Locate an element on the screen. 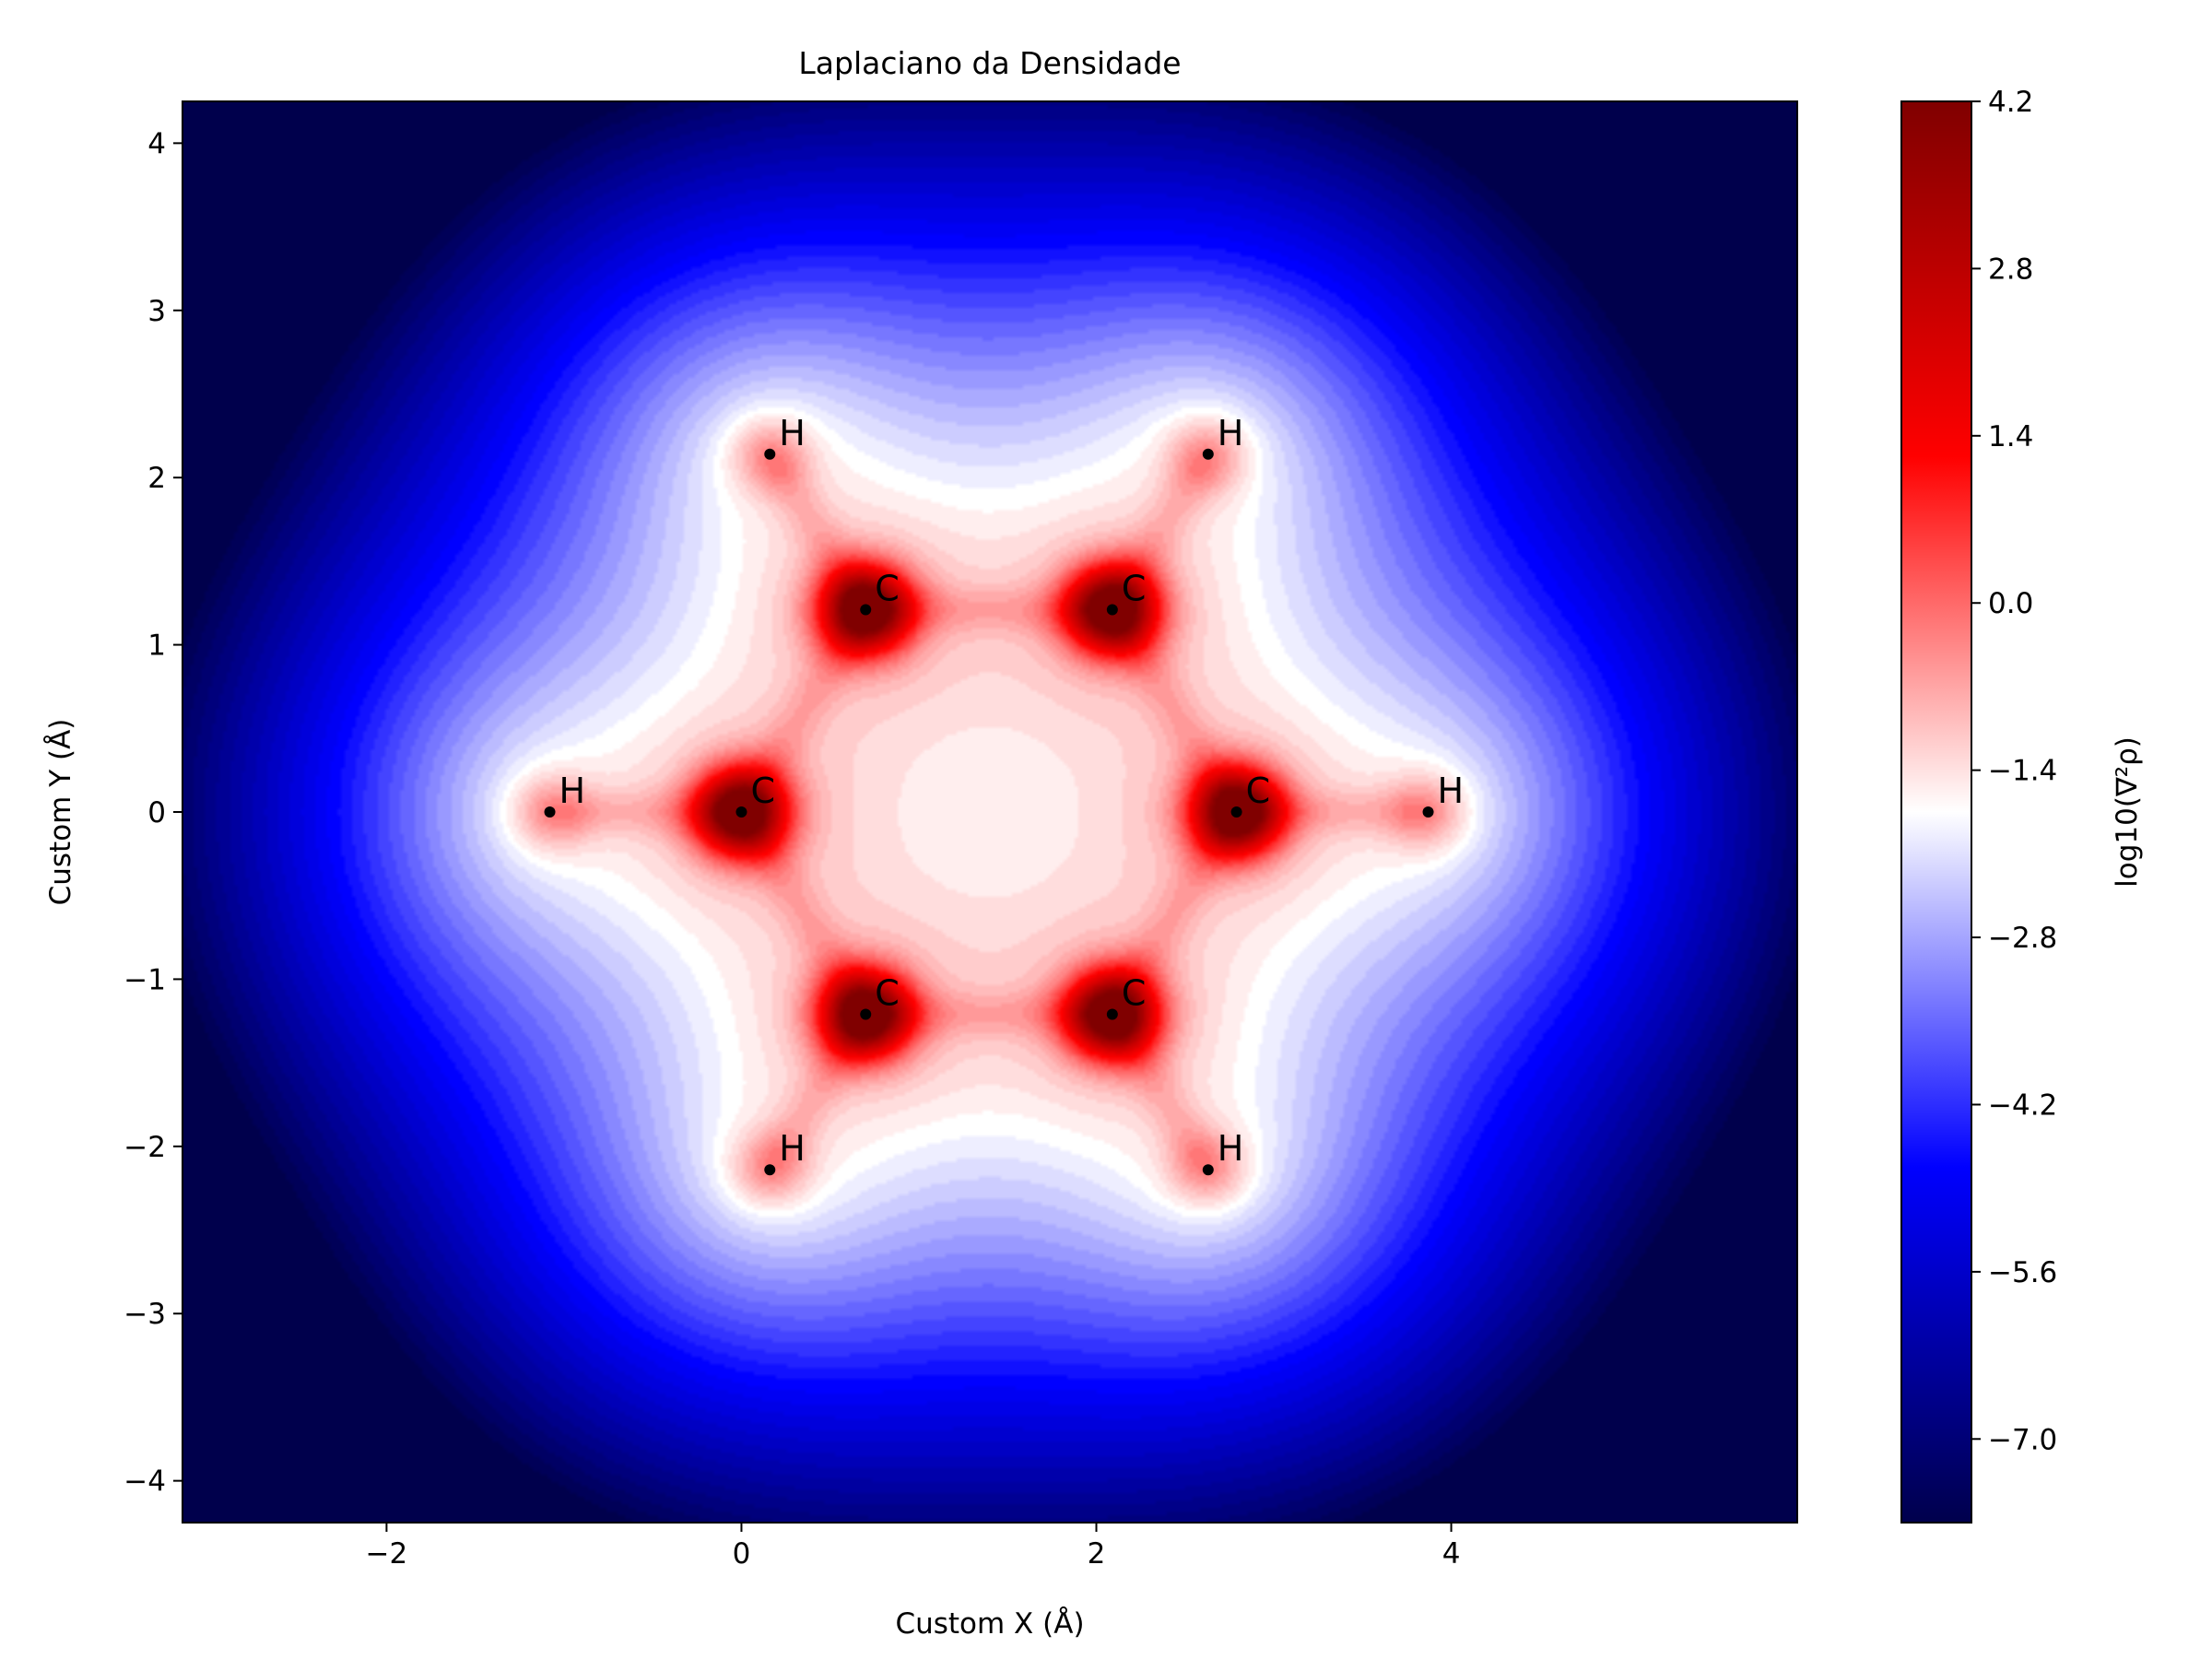 This screenshot has height=1659, width=2212. x-tick-label: 4 is located at coordinates (1451, 1554).